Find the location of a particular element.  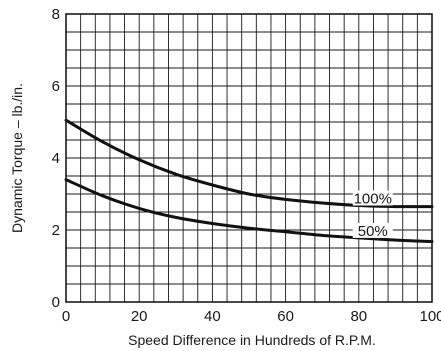

x-tick-label: 100 is located at coordinates (430, 316).